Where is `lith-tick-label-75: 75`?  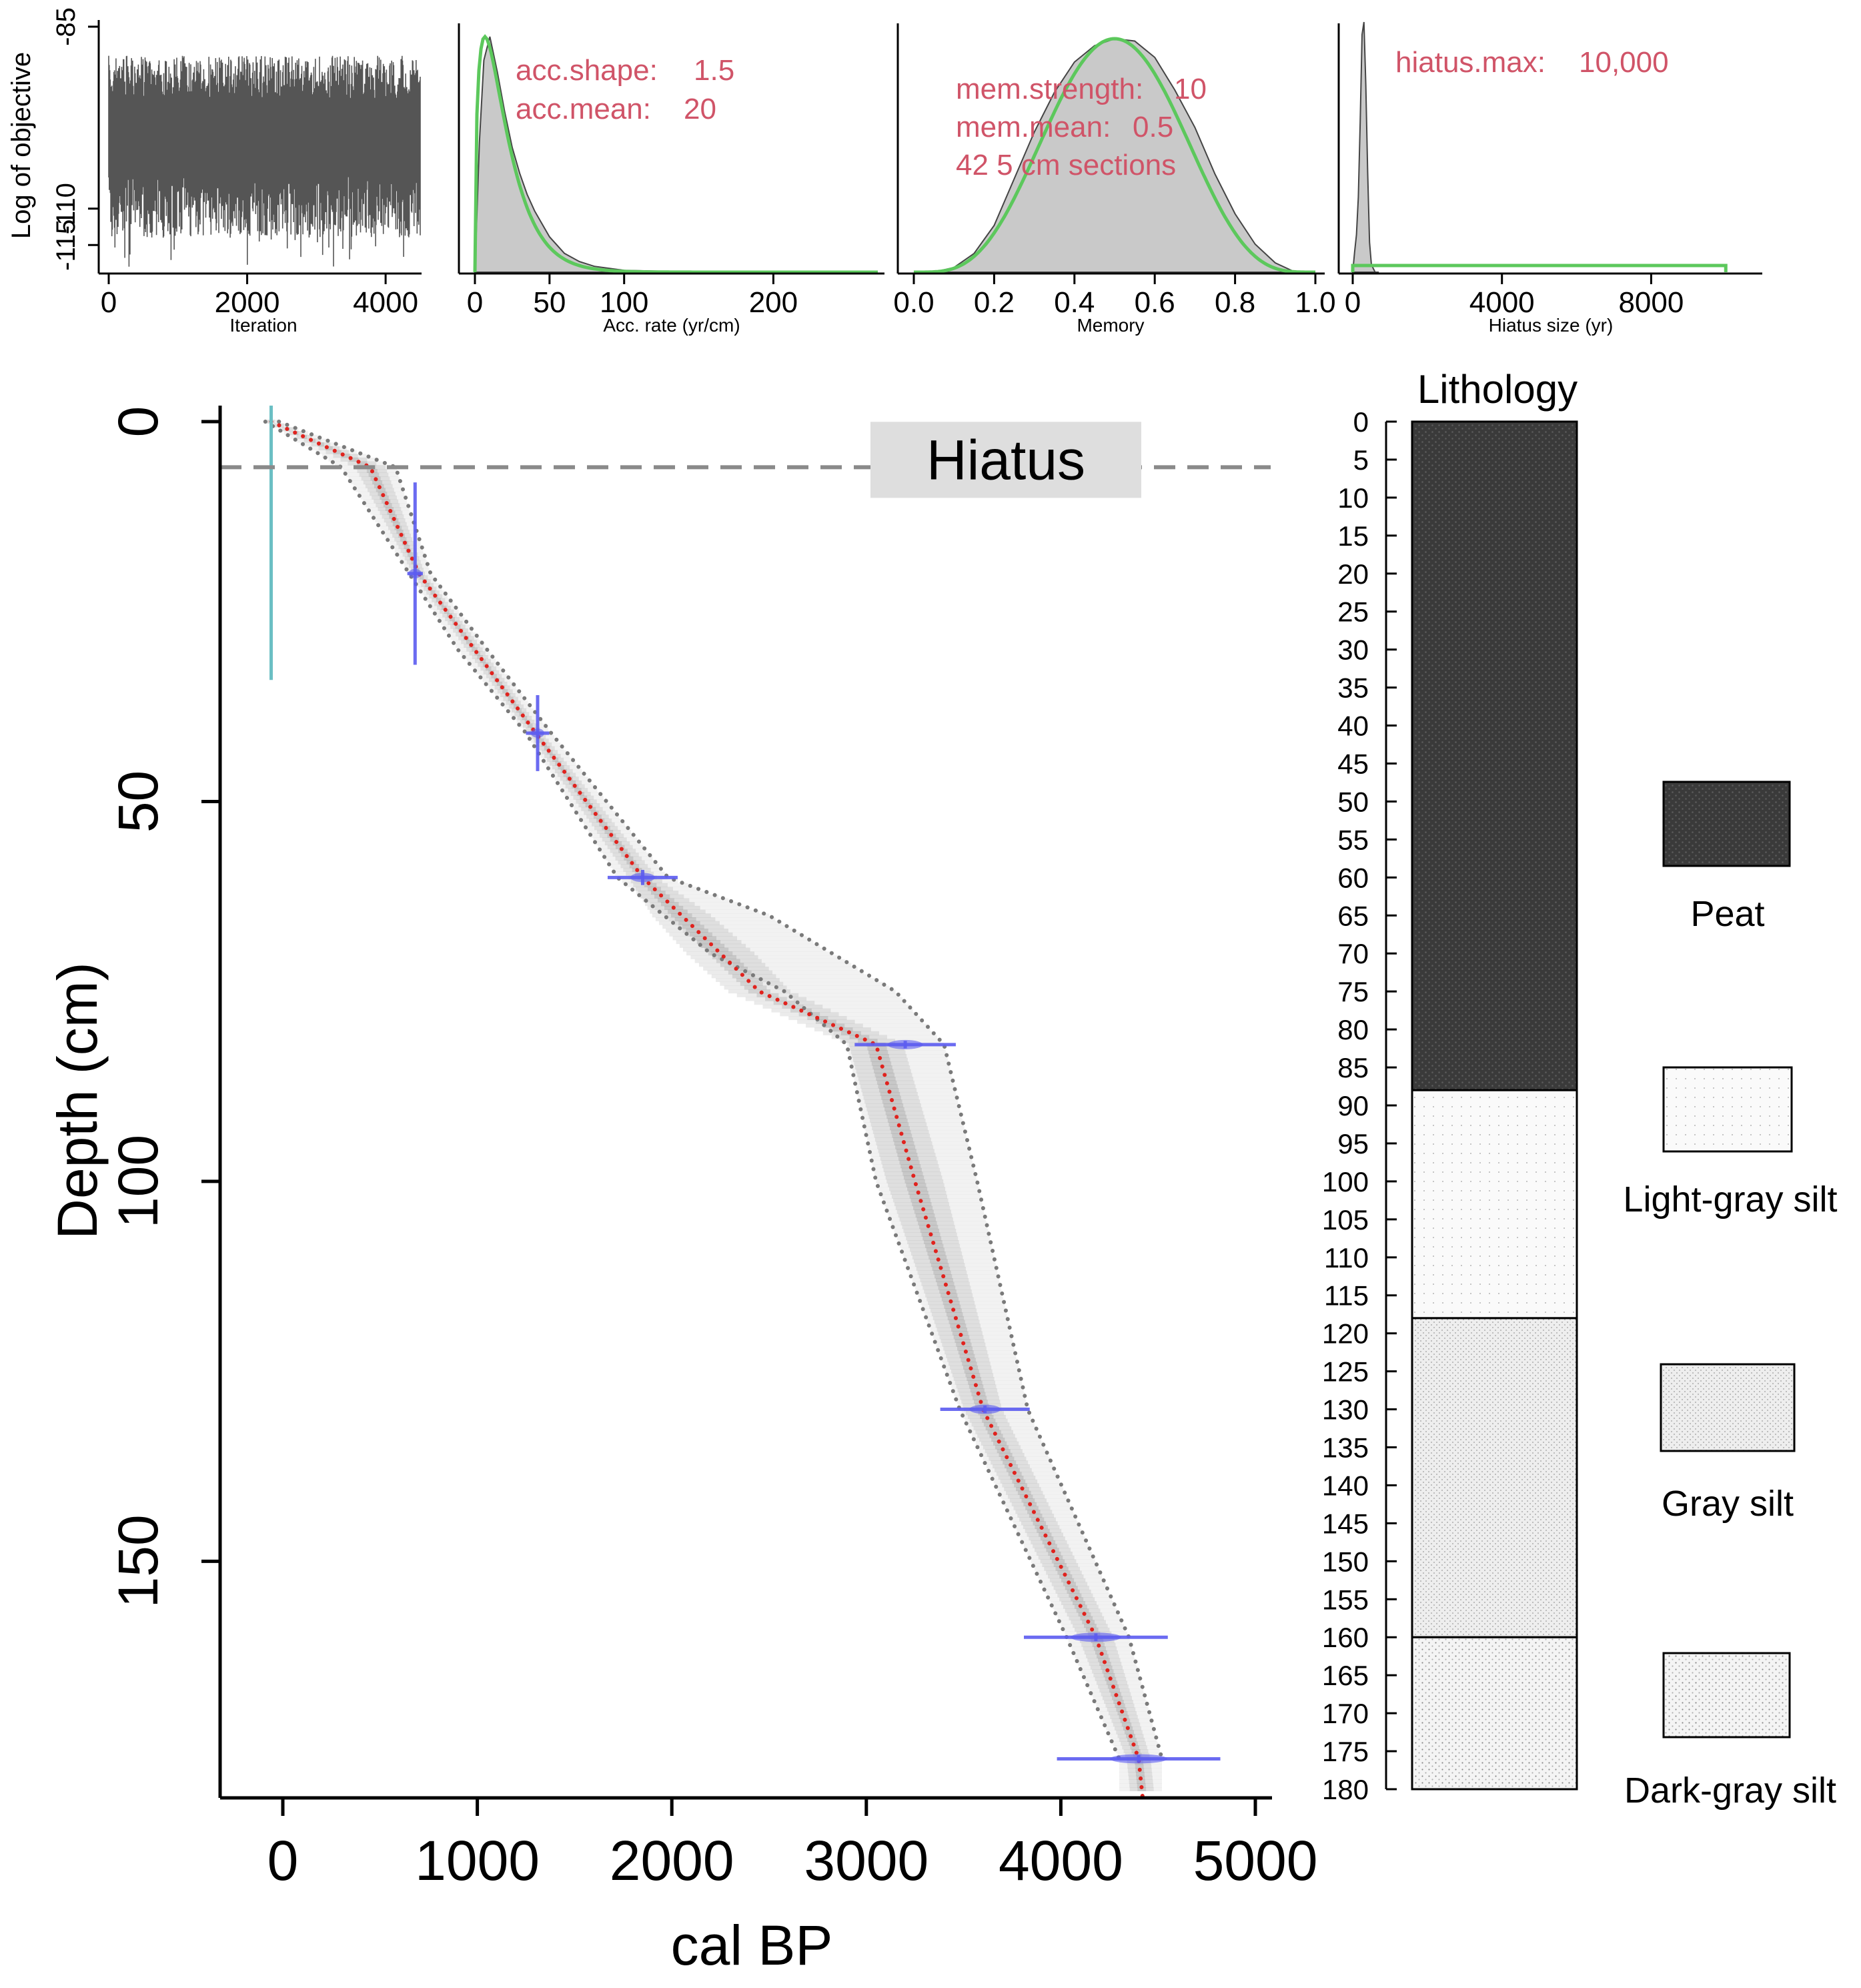
lith-tick-label-75: 75 is located at coordinates (1353, 991).